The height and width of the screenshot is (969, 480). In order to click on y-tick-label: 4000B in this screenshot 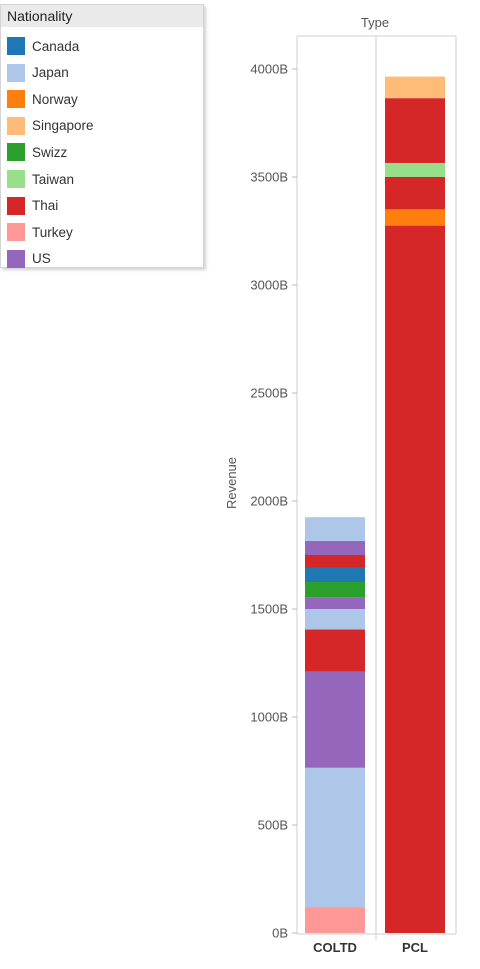, I will do `click(269, 69)`.